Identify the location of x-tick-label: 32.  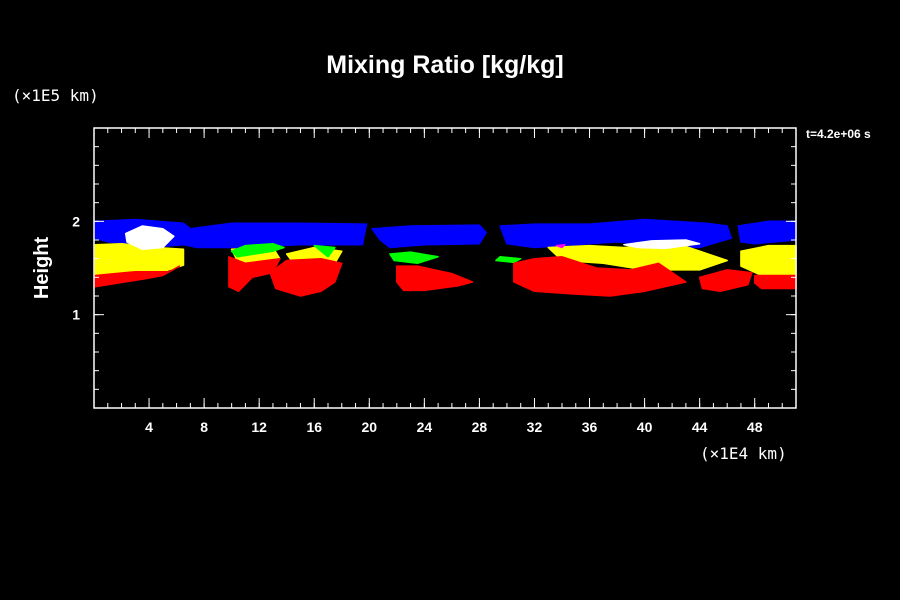
(535, 427).